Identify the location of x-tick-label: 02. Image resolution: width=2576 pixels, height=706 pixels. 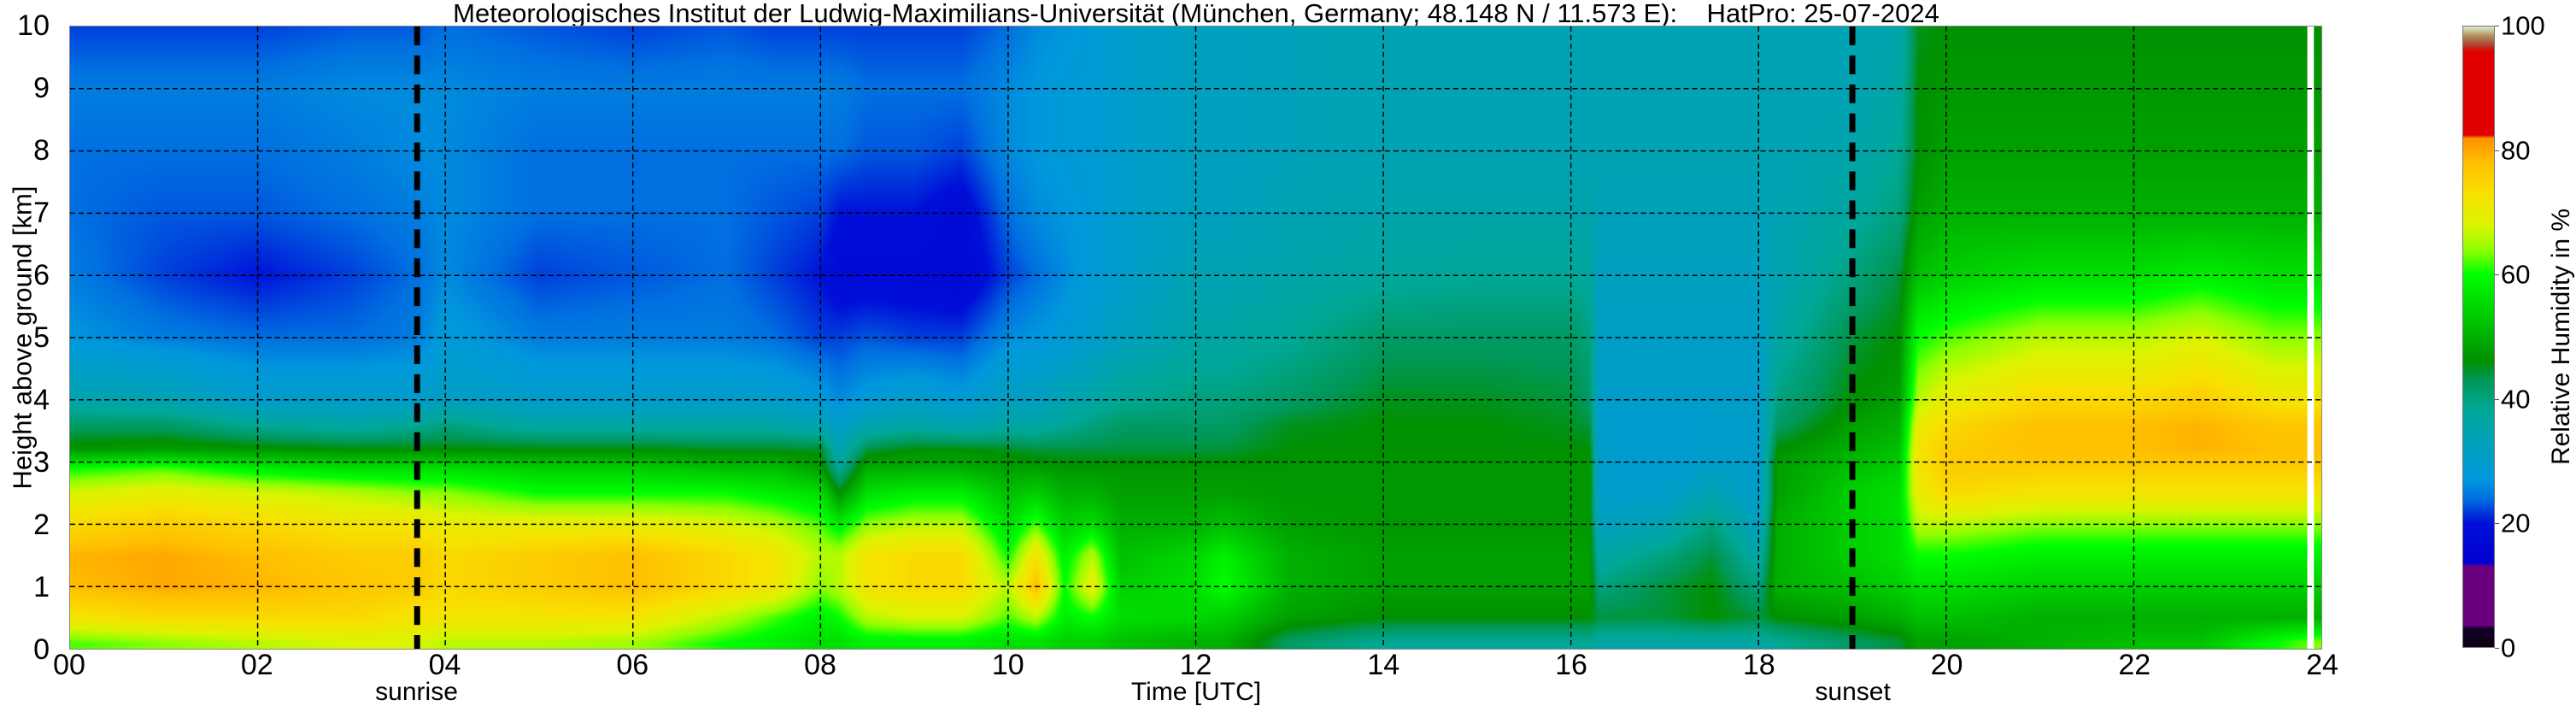
(256, 665).